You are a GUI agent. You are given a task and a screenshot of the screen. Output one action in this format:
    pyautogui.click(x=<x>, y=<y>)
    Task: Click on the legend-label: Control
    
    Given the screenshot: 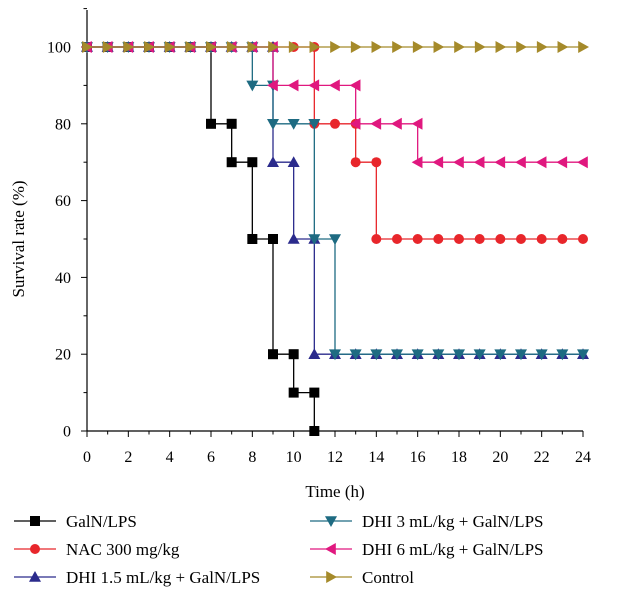 What is the action you would take?
    pyautogui.click(x=388, y=577)
    